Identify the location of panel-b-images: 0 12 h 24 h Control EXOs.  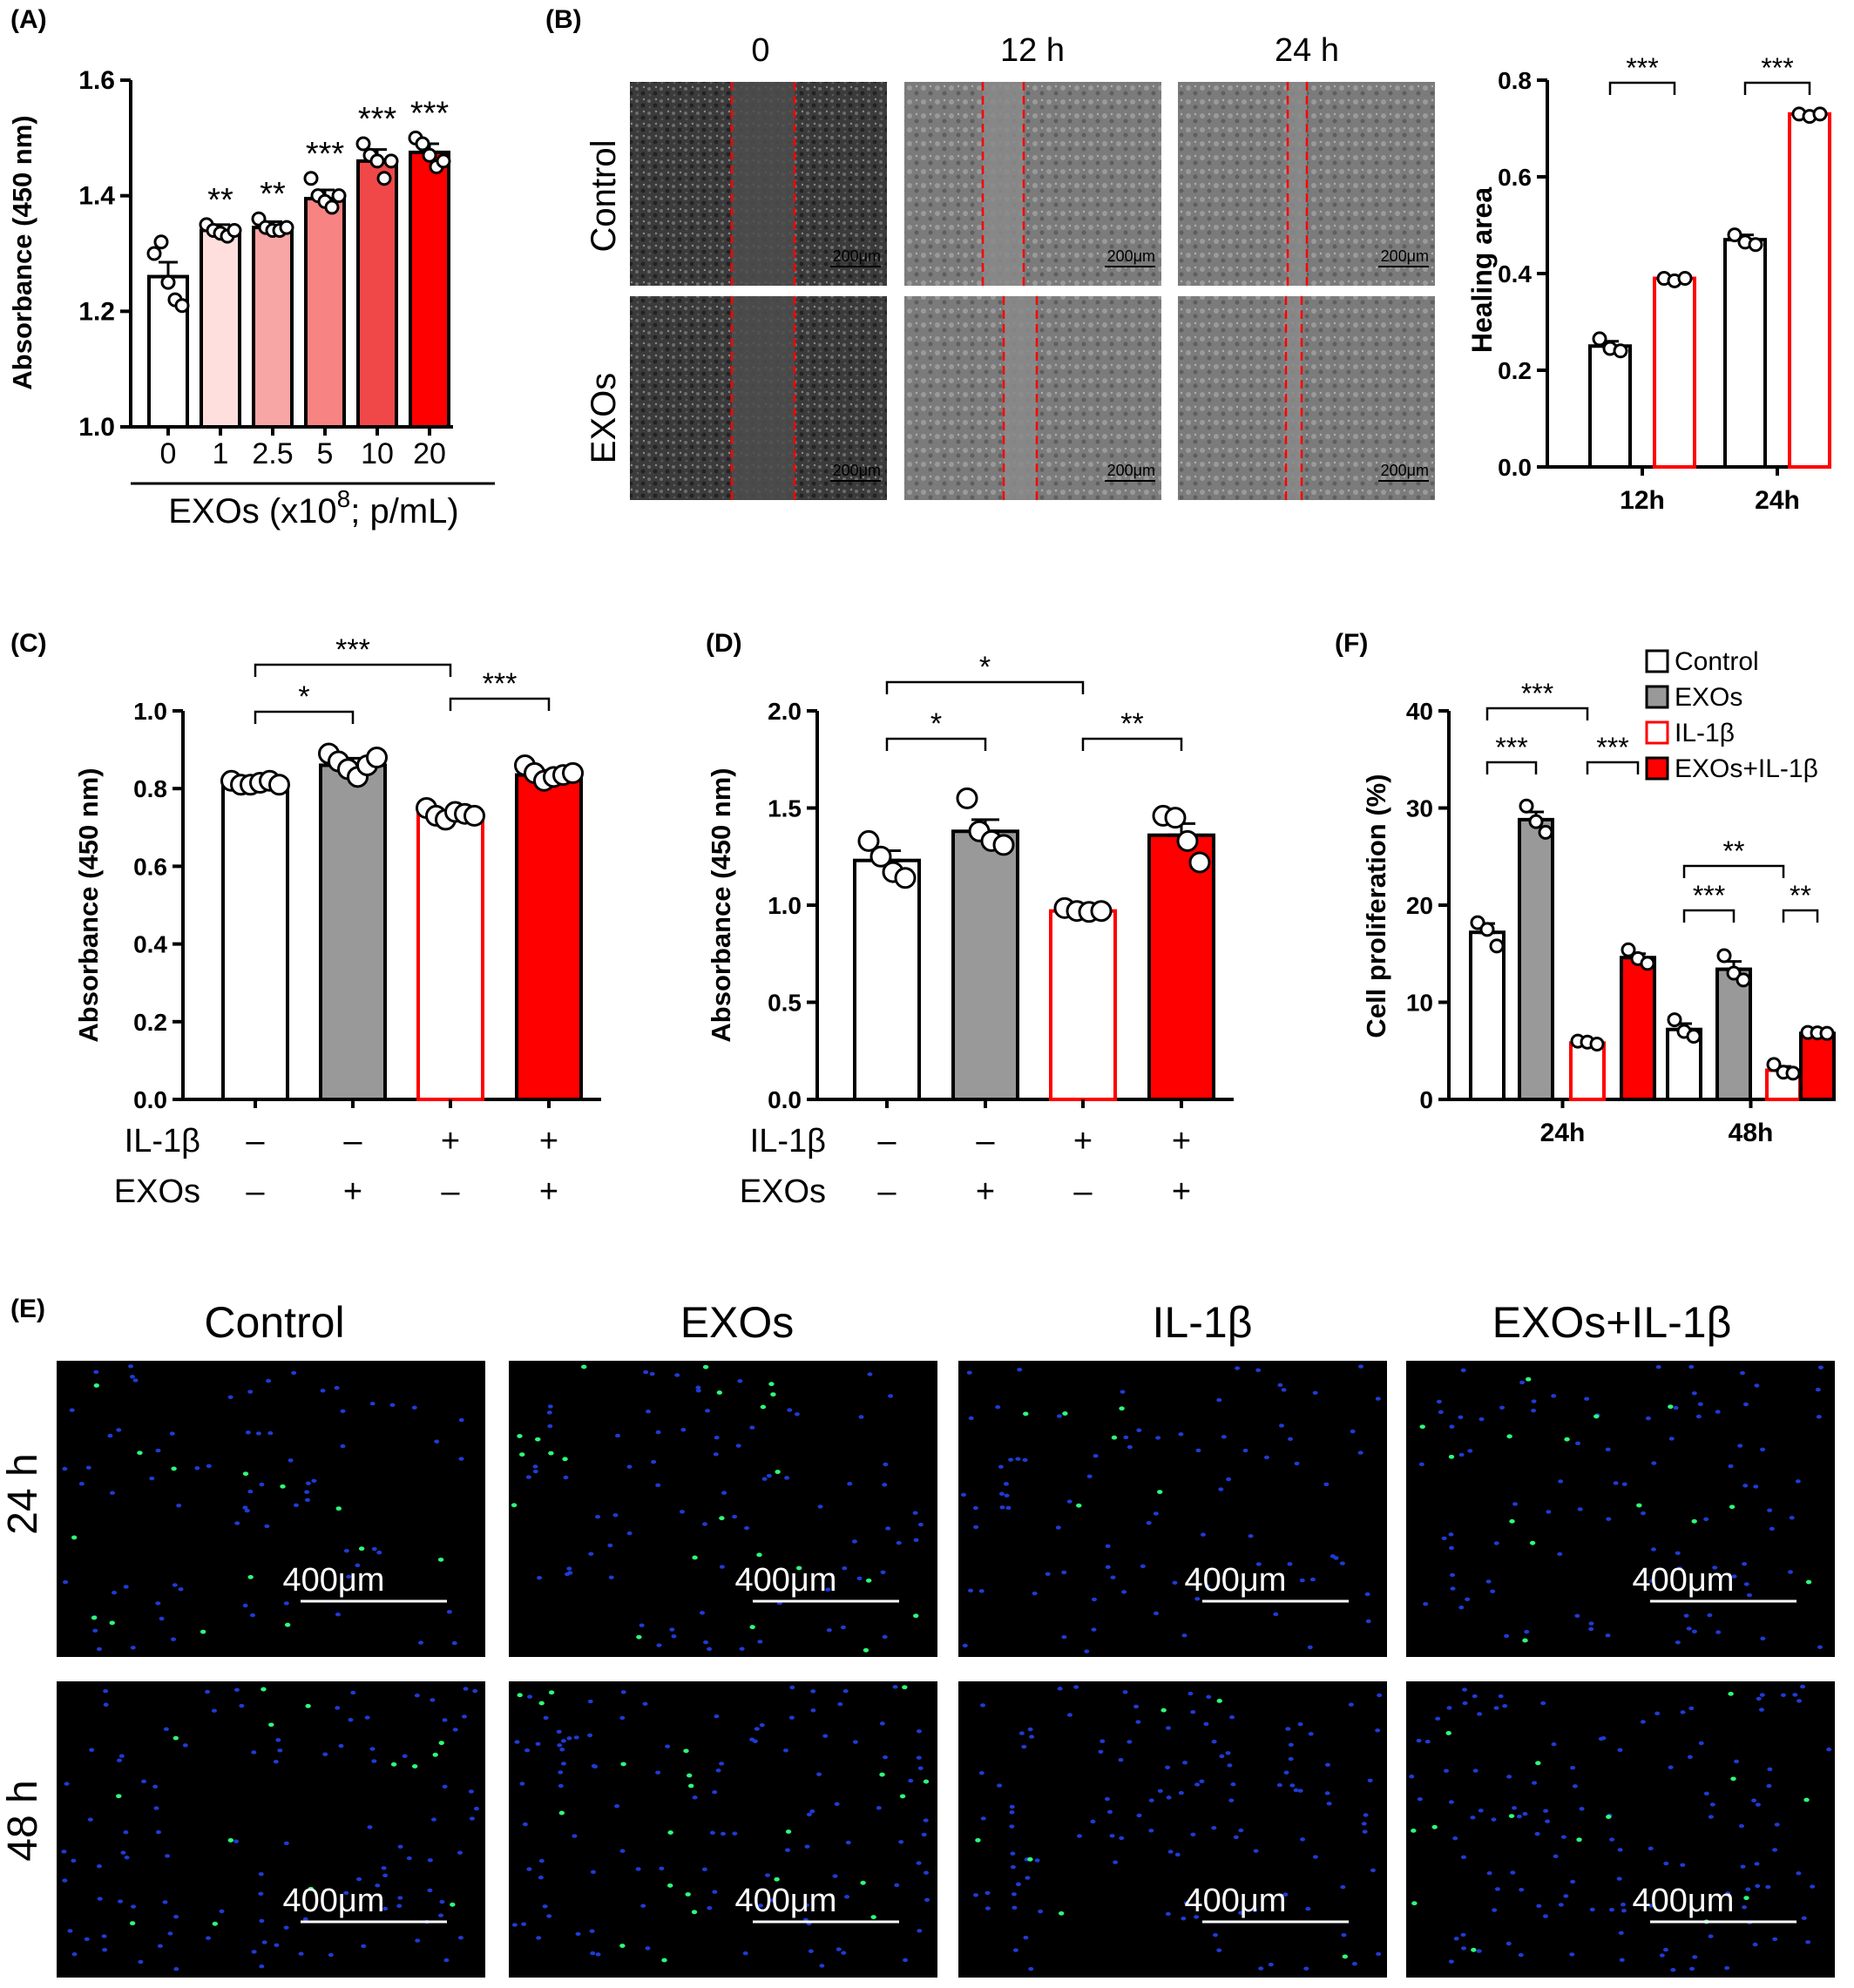
(962, 247).